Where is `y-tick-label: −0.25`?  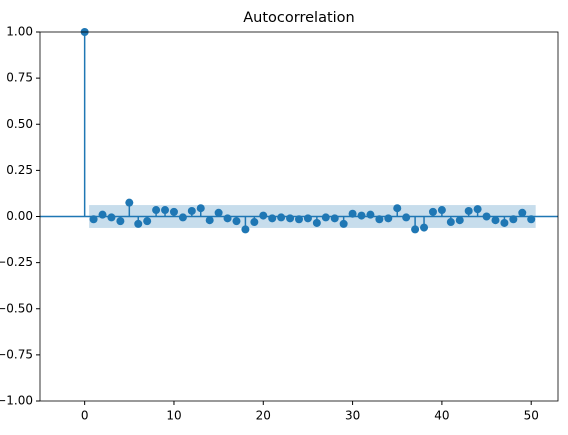
y-tick-label: −0.25 is located at coordinates (16, 262).